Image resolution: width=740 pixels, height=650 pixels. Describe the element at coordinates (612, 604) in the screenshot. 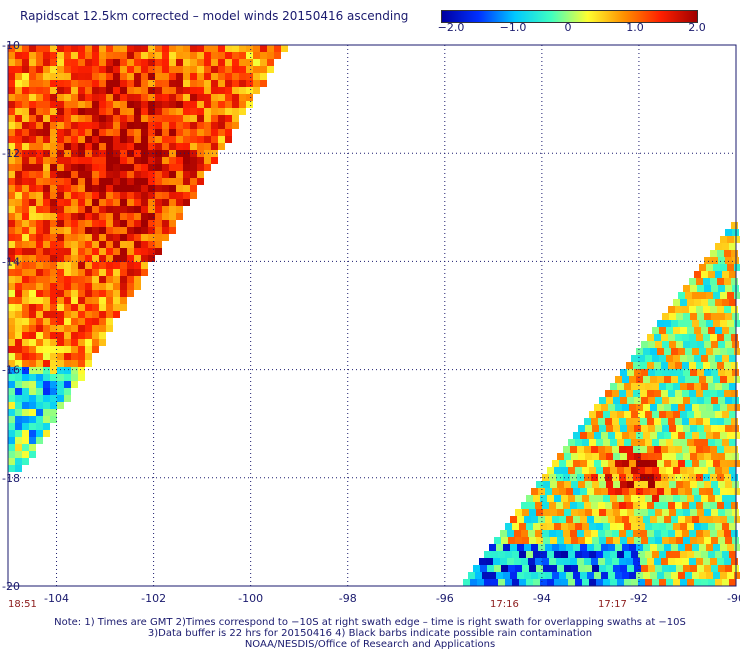

I see `swath-time-east-b: 17:17` at that location.